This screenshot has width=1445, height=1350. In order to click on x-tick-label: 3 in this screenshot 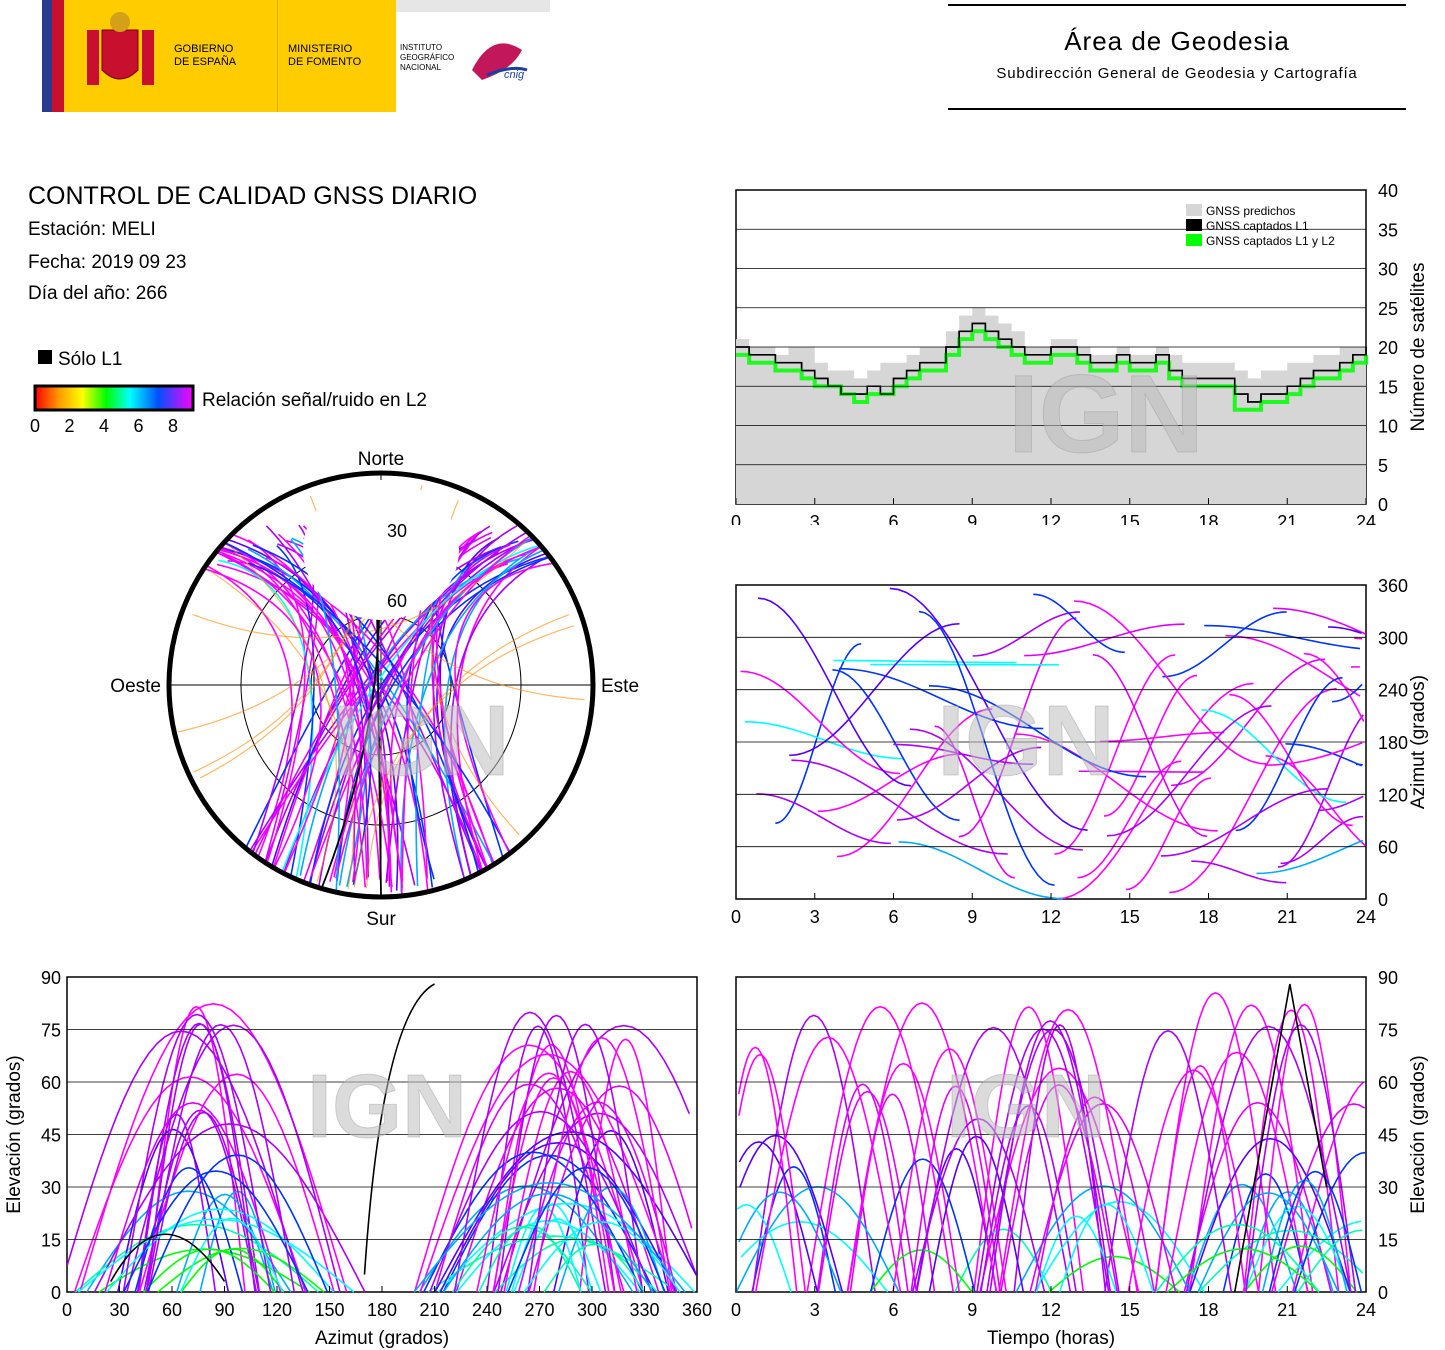, I will do `click(815, 1310)`.